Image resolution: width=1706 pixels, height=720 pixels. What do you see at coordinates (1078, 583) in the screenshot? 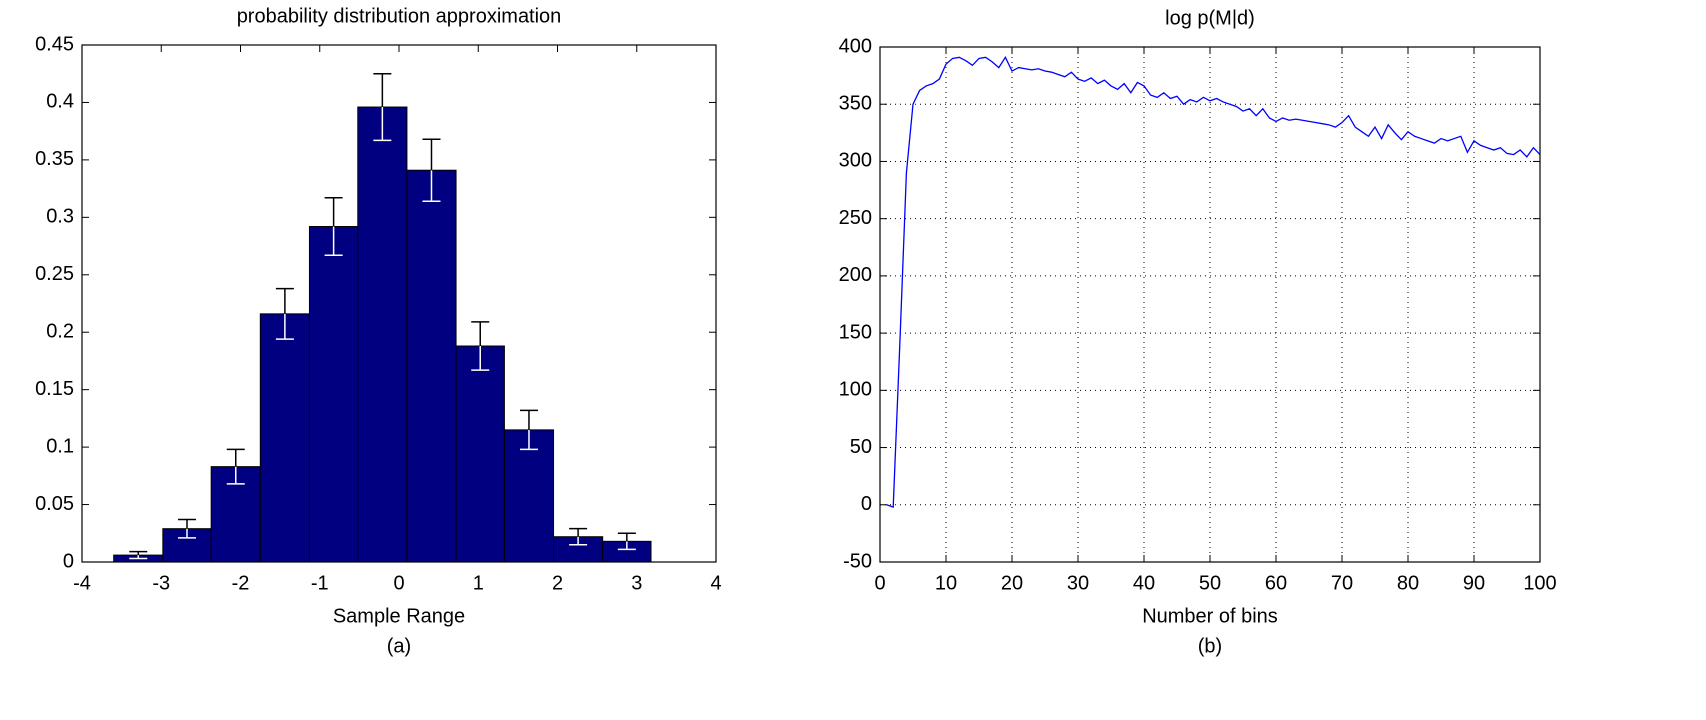
I see `x-tick-label: 30` at bounding box center [1078, 583].